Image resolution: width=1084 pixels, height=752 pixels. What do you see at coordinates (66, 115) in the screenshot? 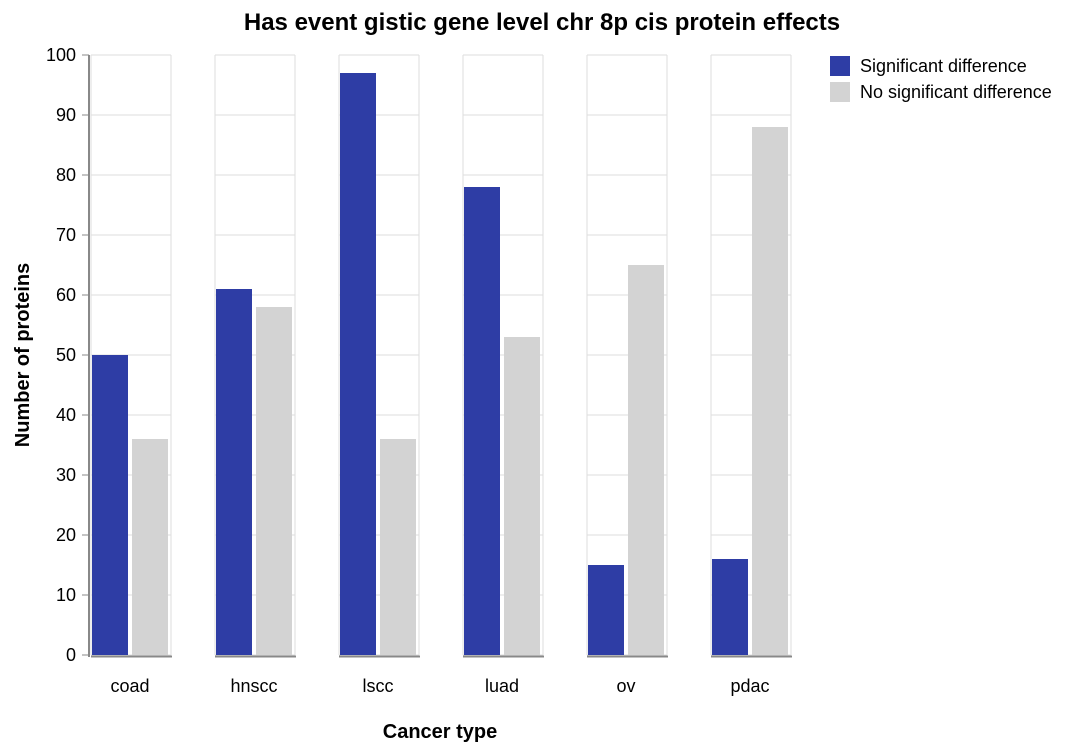
I see `y-tick-label: 90` at bounding box center [66, 115].